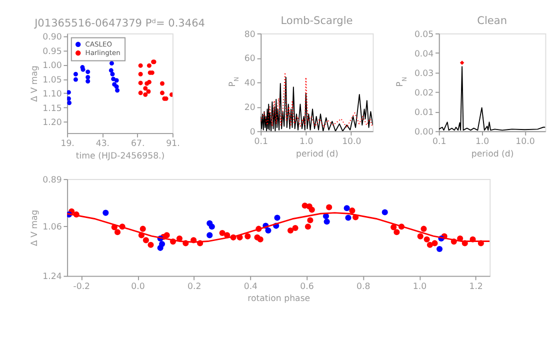 Image resolution: width=551 pixels, height=355 pixels. Describe the element at coordinates (52, 80) in the screenshot. I see `y-tick-label: 1.05` at that location.